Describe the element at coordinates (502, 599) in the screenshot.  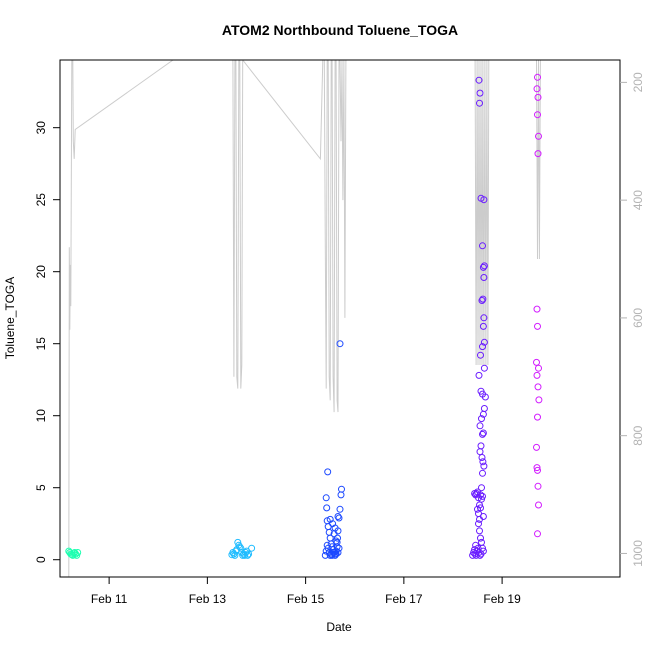
I see `x-tick-label: Feb 19` at that location.